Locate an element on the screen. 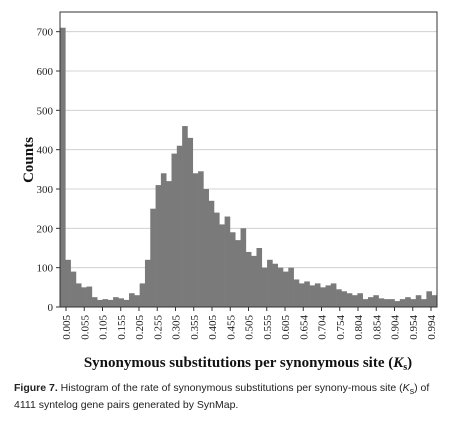 The width and height of the screenshot is (452, 423). x-tick-label: 0.305 is located at coordinates (177, 327).